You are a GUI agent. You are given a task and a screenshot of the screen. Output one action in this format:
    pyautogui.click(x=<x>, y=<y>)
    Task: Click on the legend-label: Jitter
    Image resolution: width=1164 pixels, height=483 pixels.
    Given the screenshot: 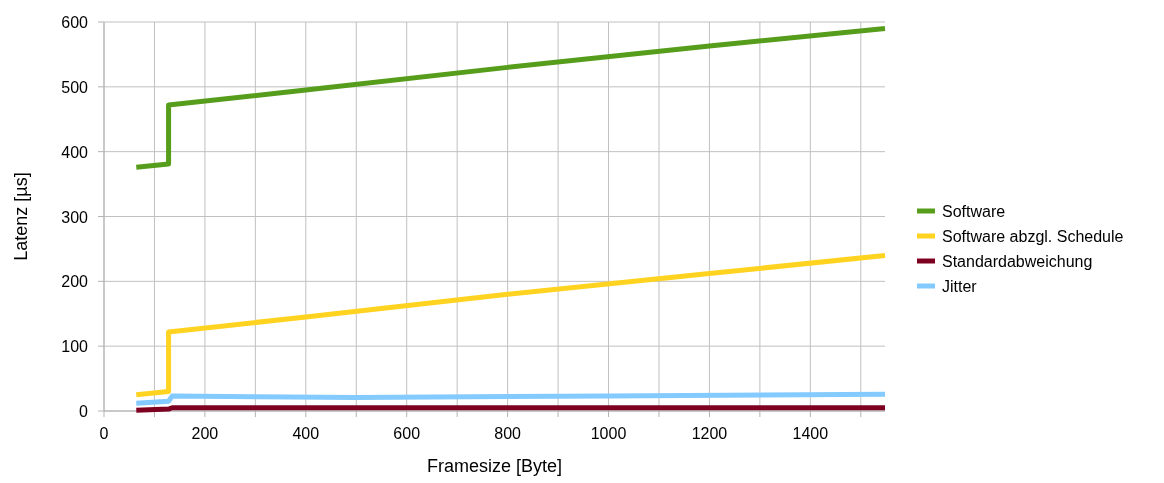 What is the action you would take?
    pyautogui.click(x=960, y=286)
    